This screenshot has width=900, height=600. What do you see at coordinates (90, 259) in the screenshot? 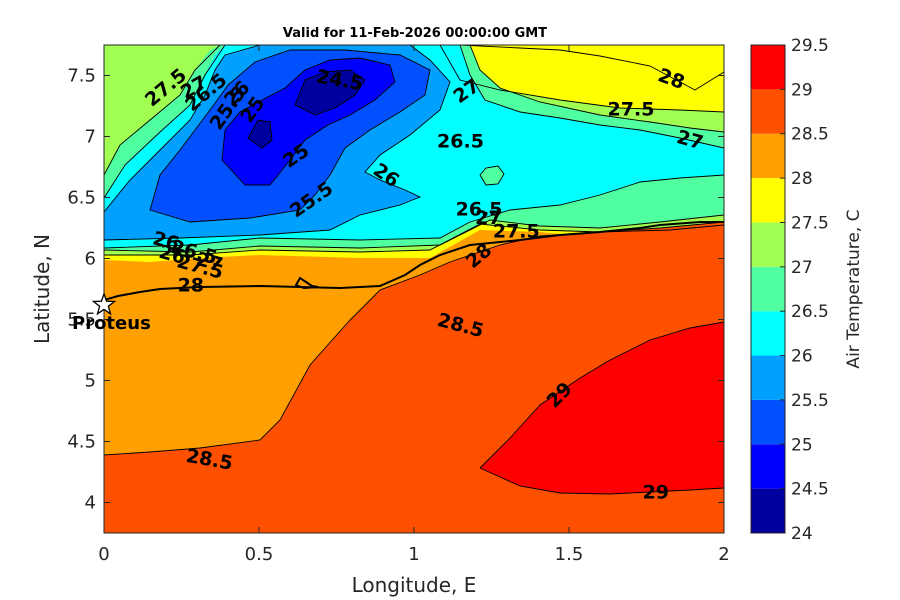
I see `y-tick-label: 6` at bounding box center [90, 259].